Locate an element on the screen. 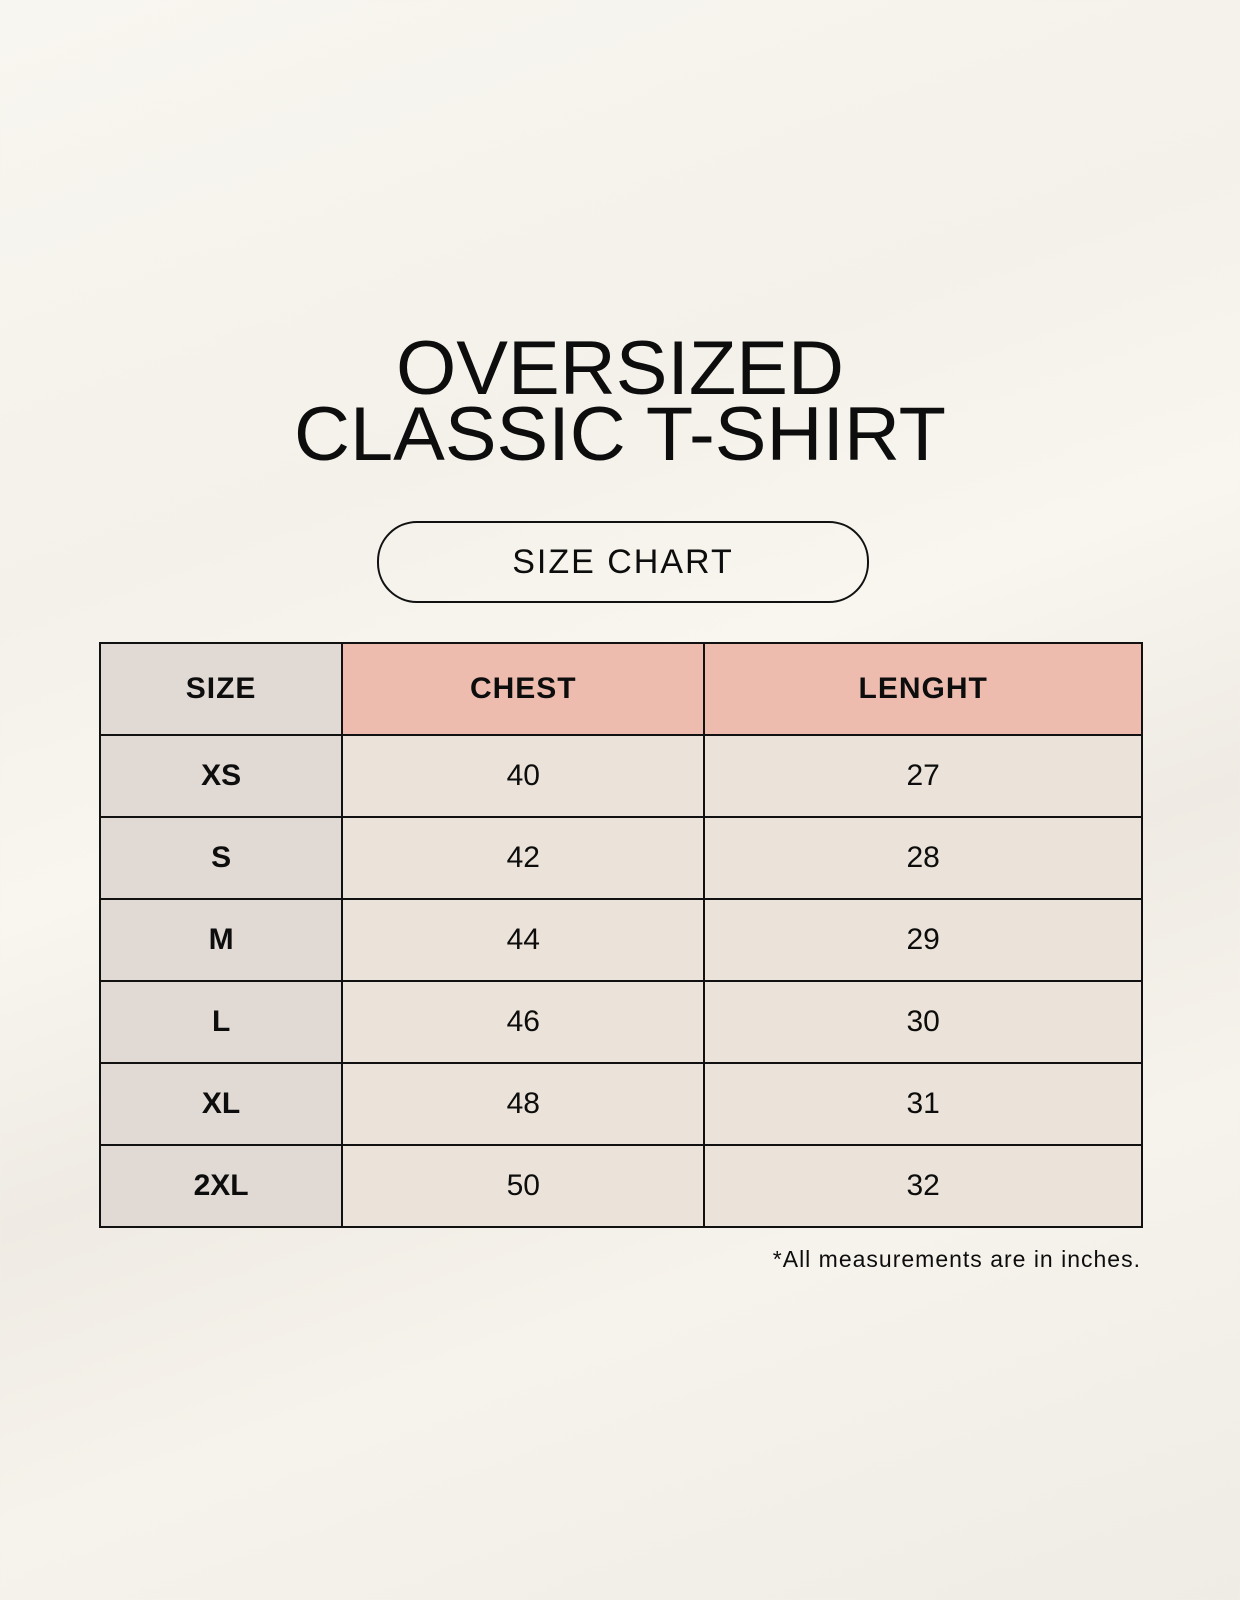 This screenshot has height=1600, width=1240. title-line-2: CLASSIC T-SHIRT is located at coordinates (620, 434).